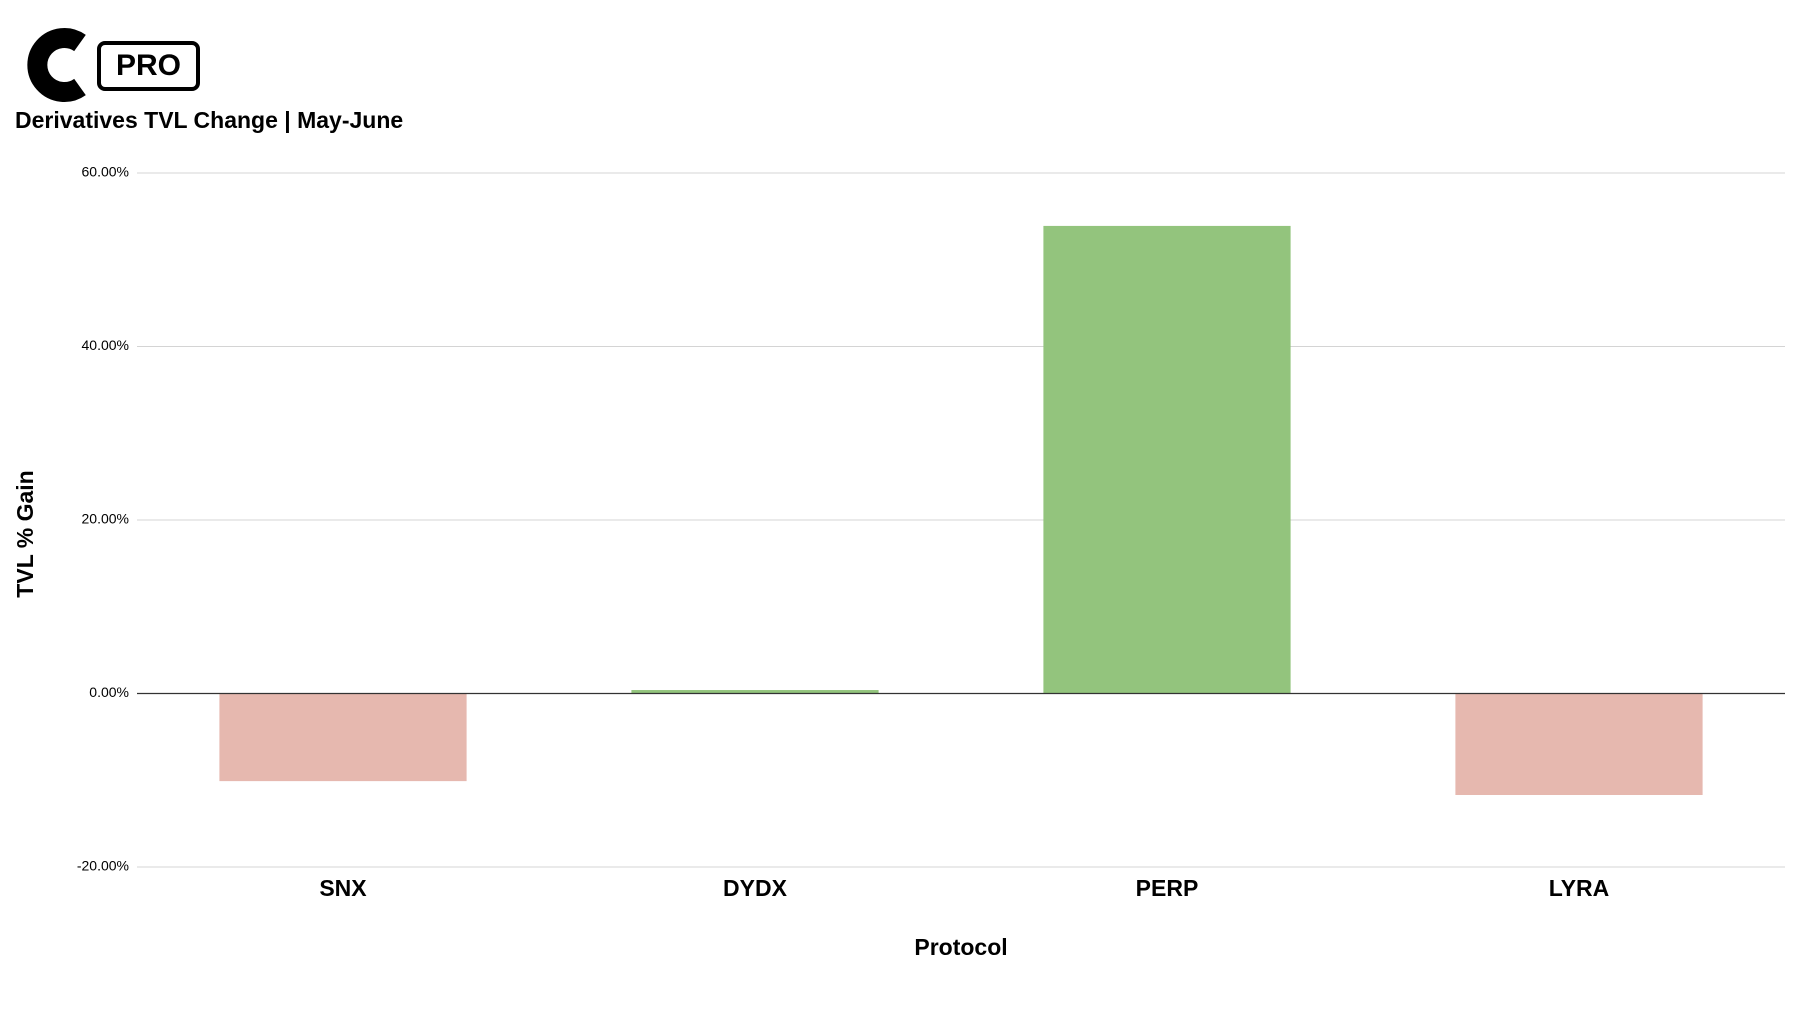  I want to click on x-axis-title: Protocol, so click(960, 947).